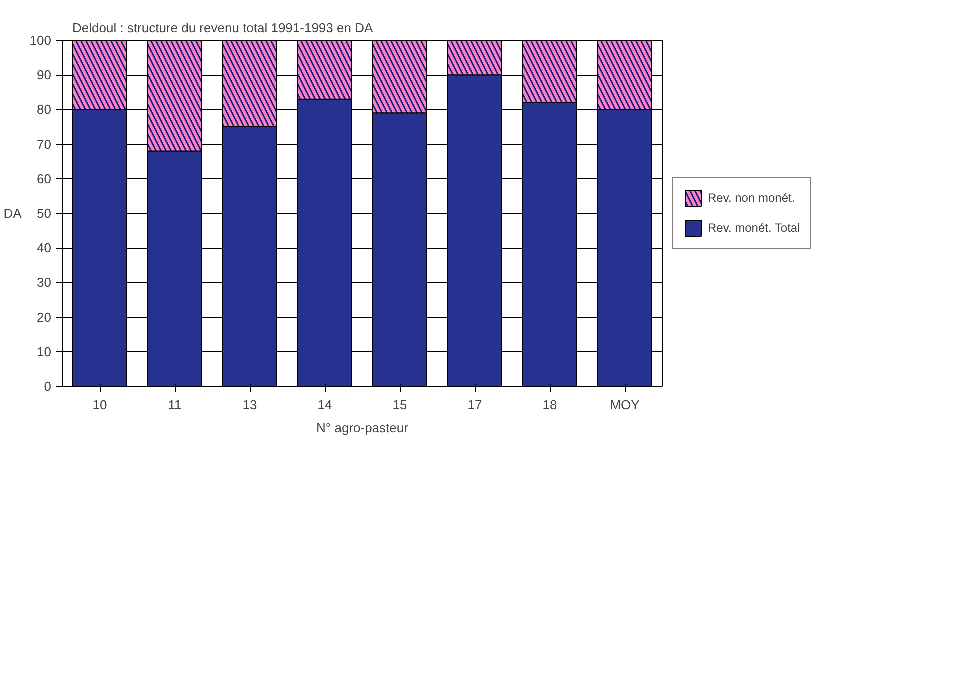 The width and height of the screenshot is (962, 682). What do you see at coordinates (41, 40) in the screenshot?
I see `y-tick-label: 100` at bounding box center [41, 40].